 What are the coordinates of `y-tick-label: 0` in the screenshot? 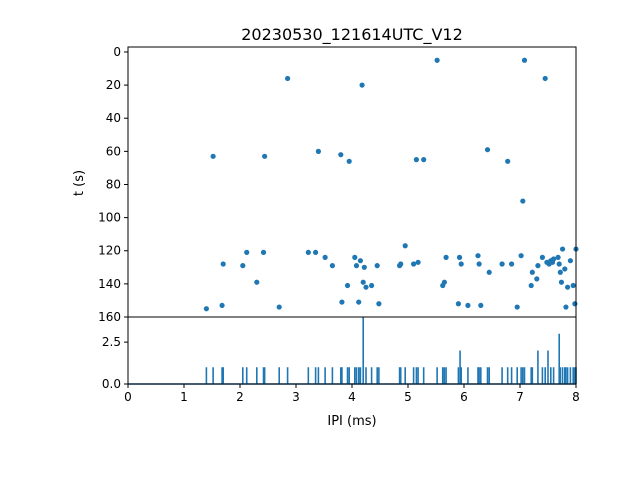 It's located at (117, 52).